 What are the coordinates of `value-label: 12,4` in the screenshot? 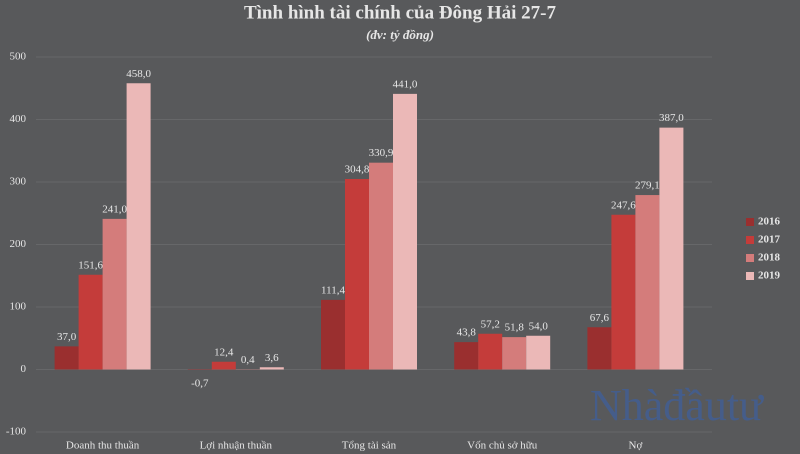 It's located at (224, 352).